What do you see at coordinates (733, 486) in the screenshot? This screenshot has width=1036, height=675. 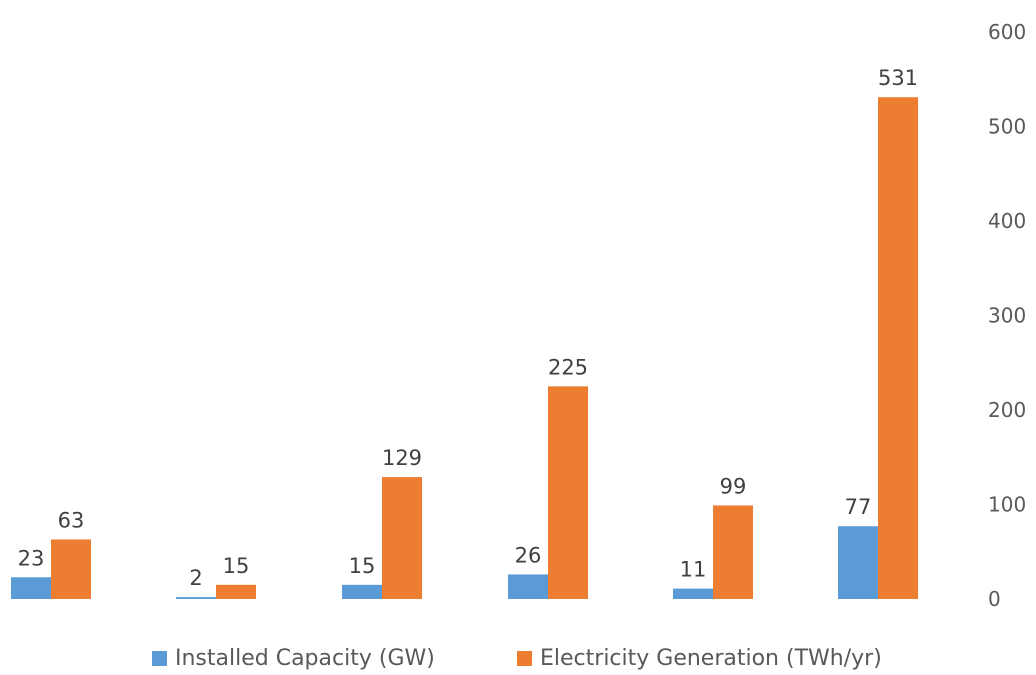 I see `data-label-series2-group5: 99` at bounding box center [733, 486].